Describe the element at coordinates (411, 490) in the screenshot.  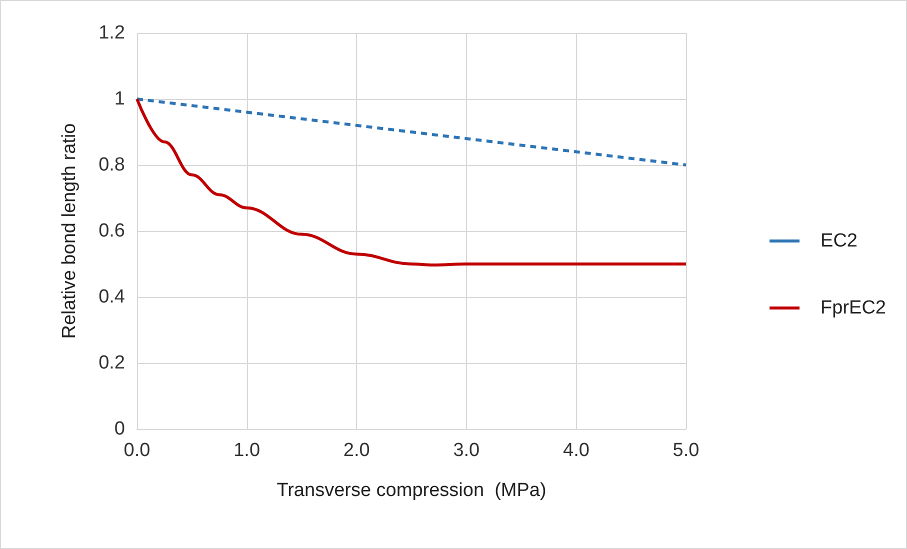
I see `x-axis-title: Transverse compression (MPa)` at that location.